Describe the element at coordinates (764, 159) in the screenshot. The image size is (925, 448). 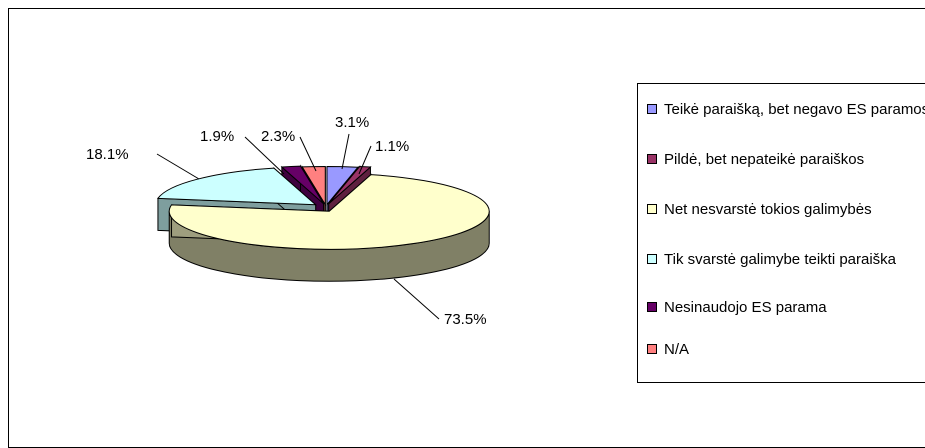
I see `legend-label-pilde: Pildė, bet nepateikė paraiškos` at that location.